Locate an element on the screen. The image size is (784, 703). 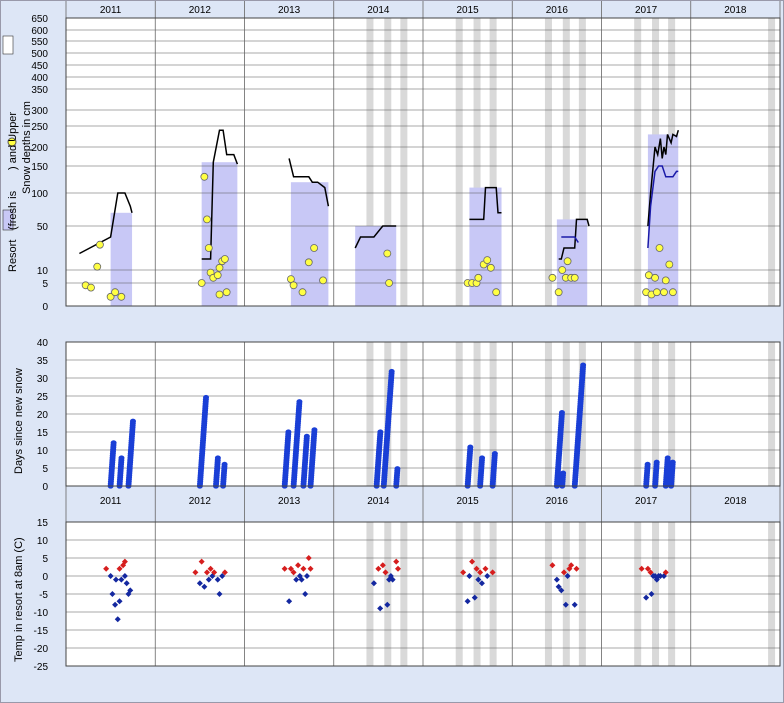
days-tick-label: 10 is located at coordinates (43, 451).